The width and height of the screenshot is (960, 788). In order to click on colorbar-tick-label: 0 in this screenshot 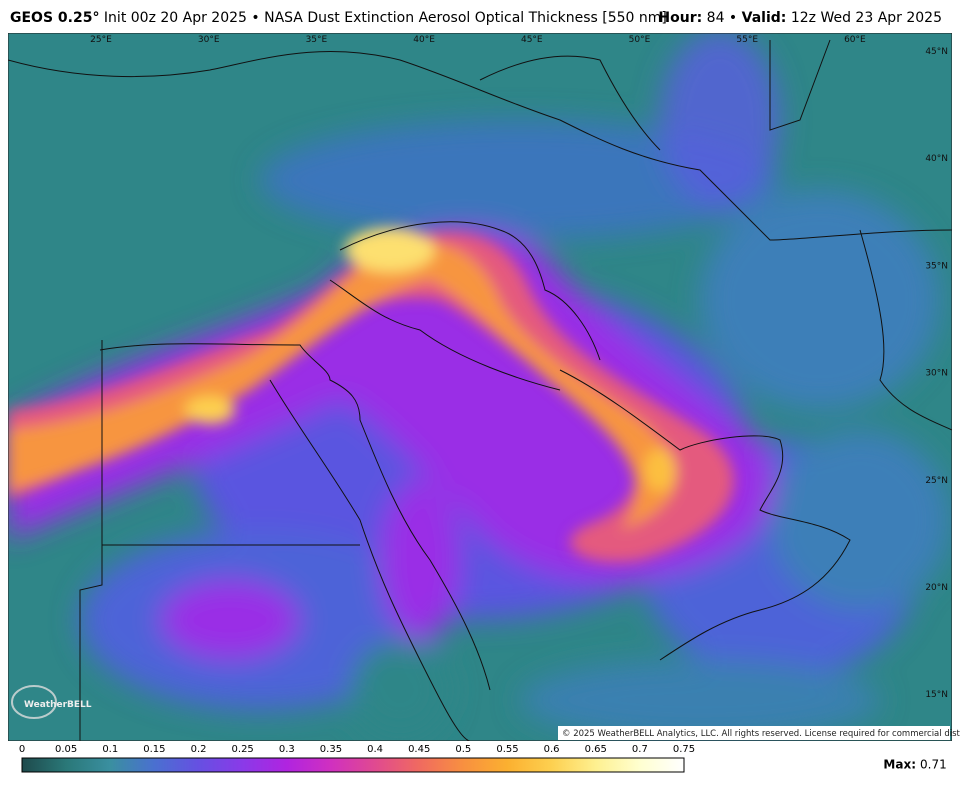, I will do `click(22, 749)`.